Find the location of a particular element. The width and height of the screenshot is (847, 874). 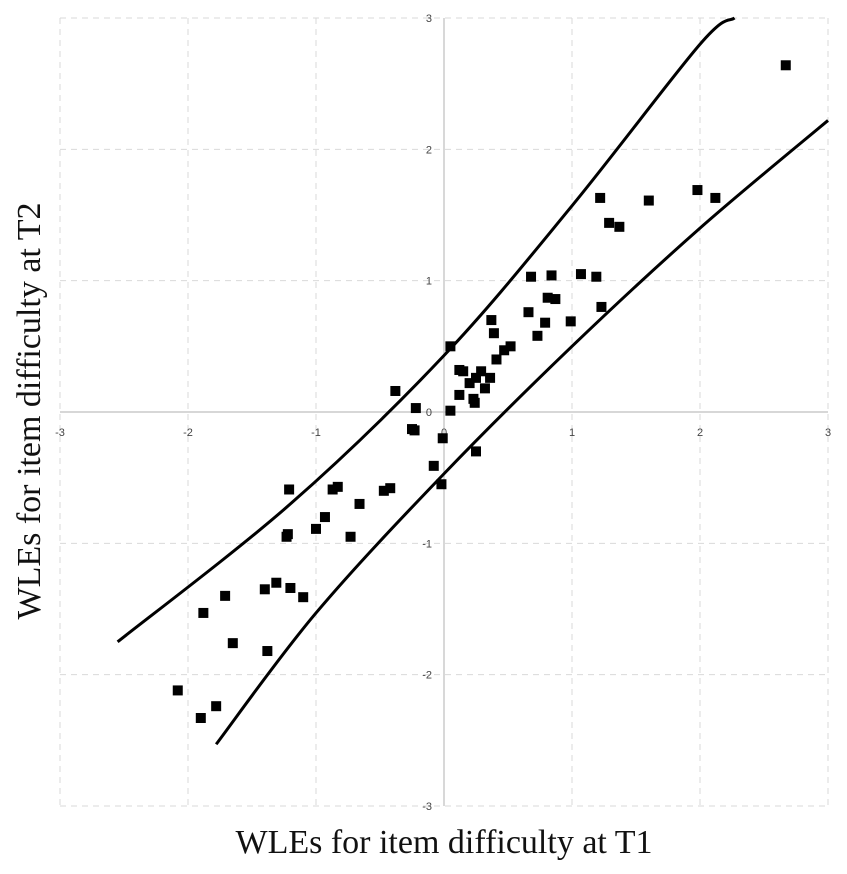

y-tick-label: 1 is located at coordinates (429, 282).